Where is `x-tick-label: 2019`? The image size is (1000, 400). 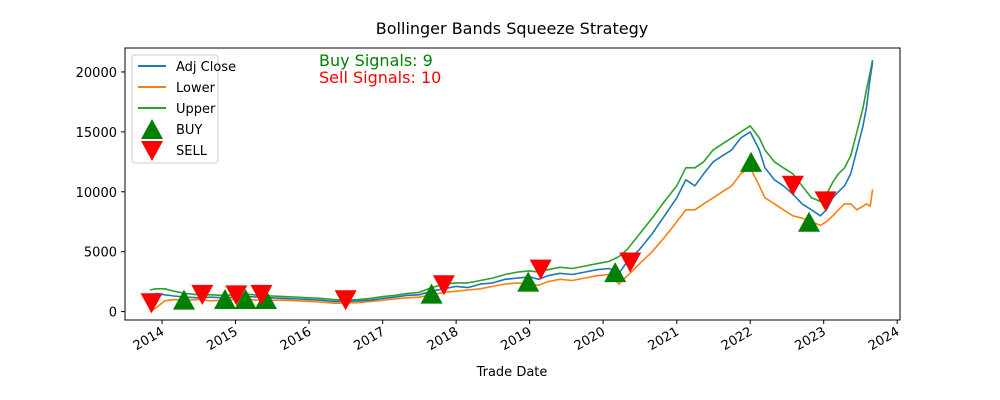 x-tick-label: 2019 is located at coordinates (516, 339).